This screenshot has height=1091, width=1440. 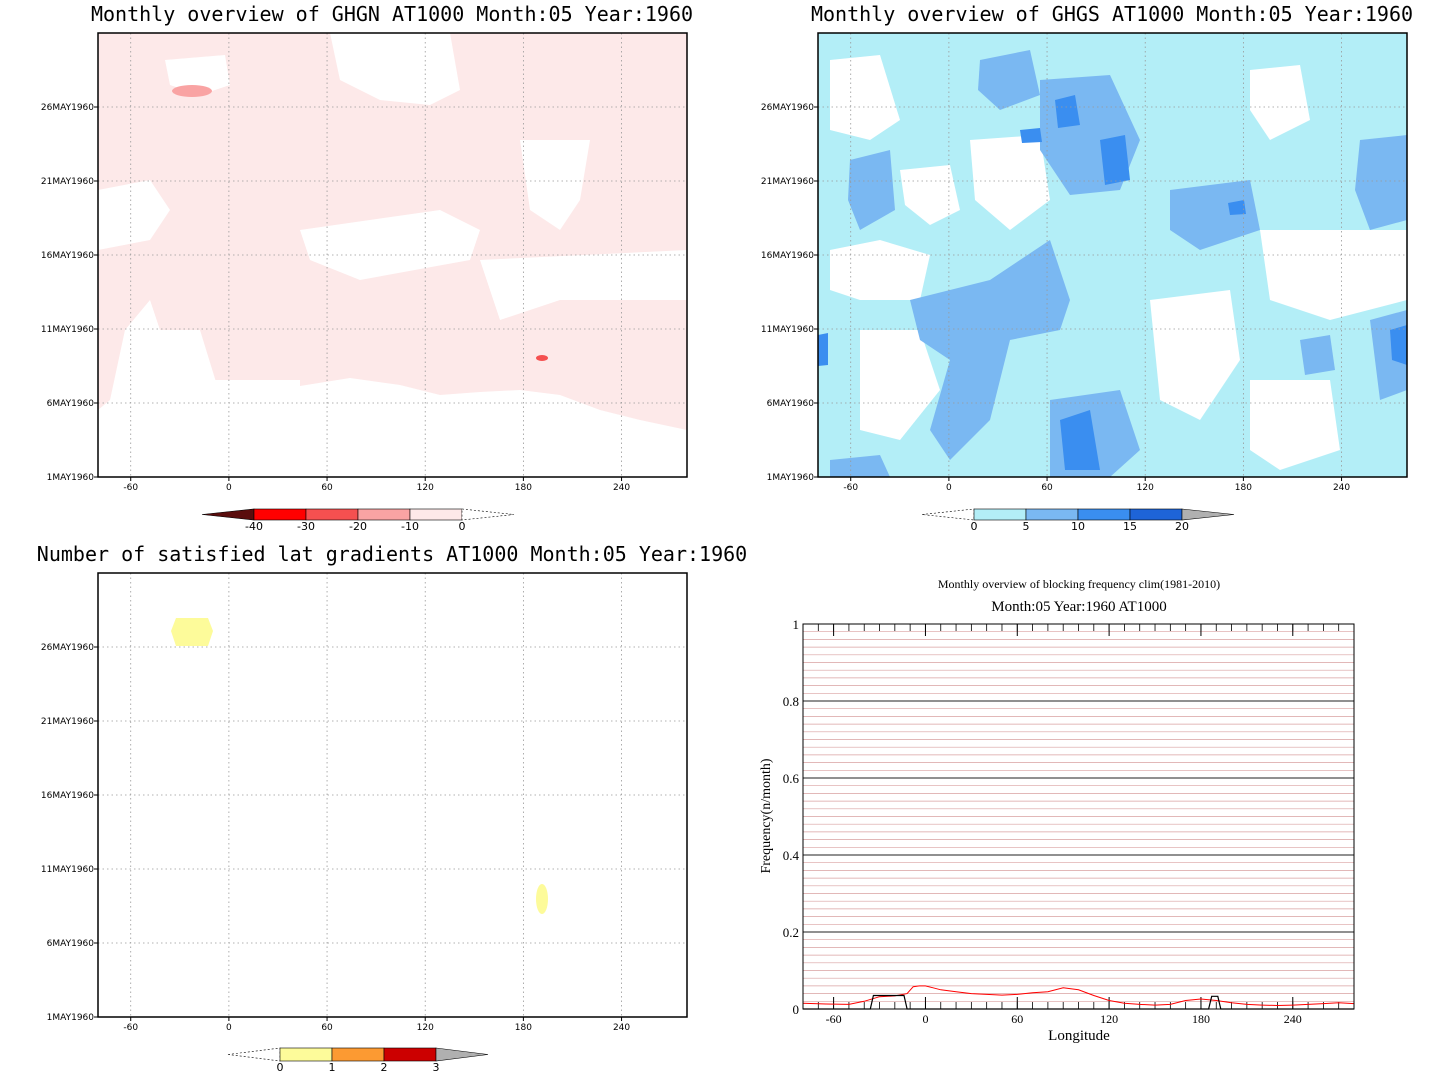 What do you see at coordinates (488, 514) in the screenshot?
I see `colorbar-extend-high` at bounding box center [488, 514].